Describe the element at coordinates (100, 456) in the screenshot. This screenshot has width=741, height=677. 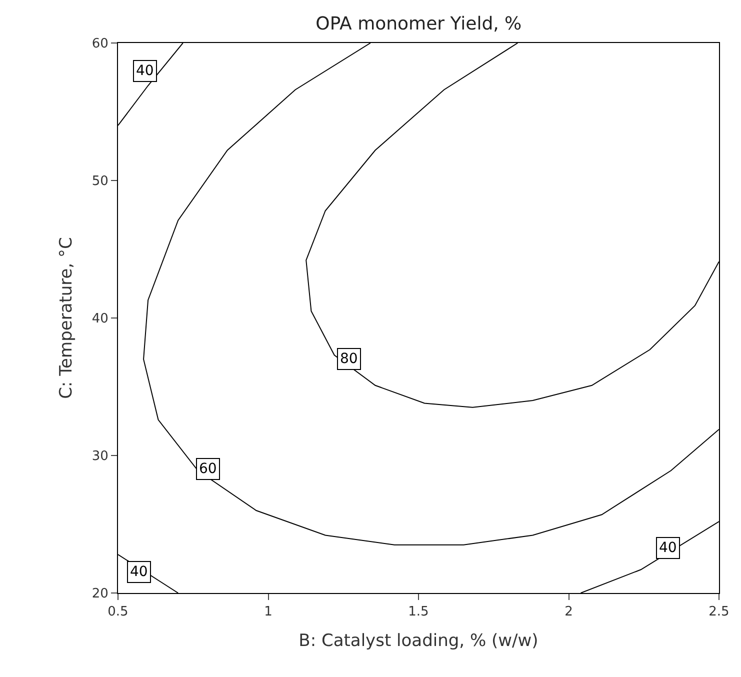
I see `y-tick-label: 30` at that location.